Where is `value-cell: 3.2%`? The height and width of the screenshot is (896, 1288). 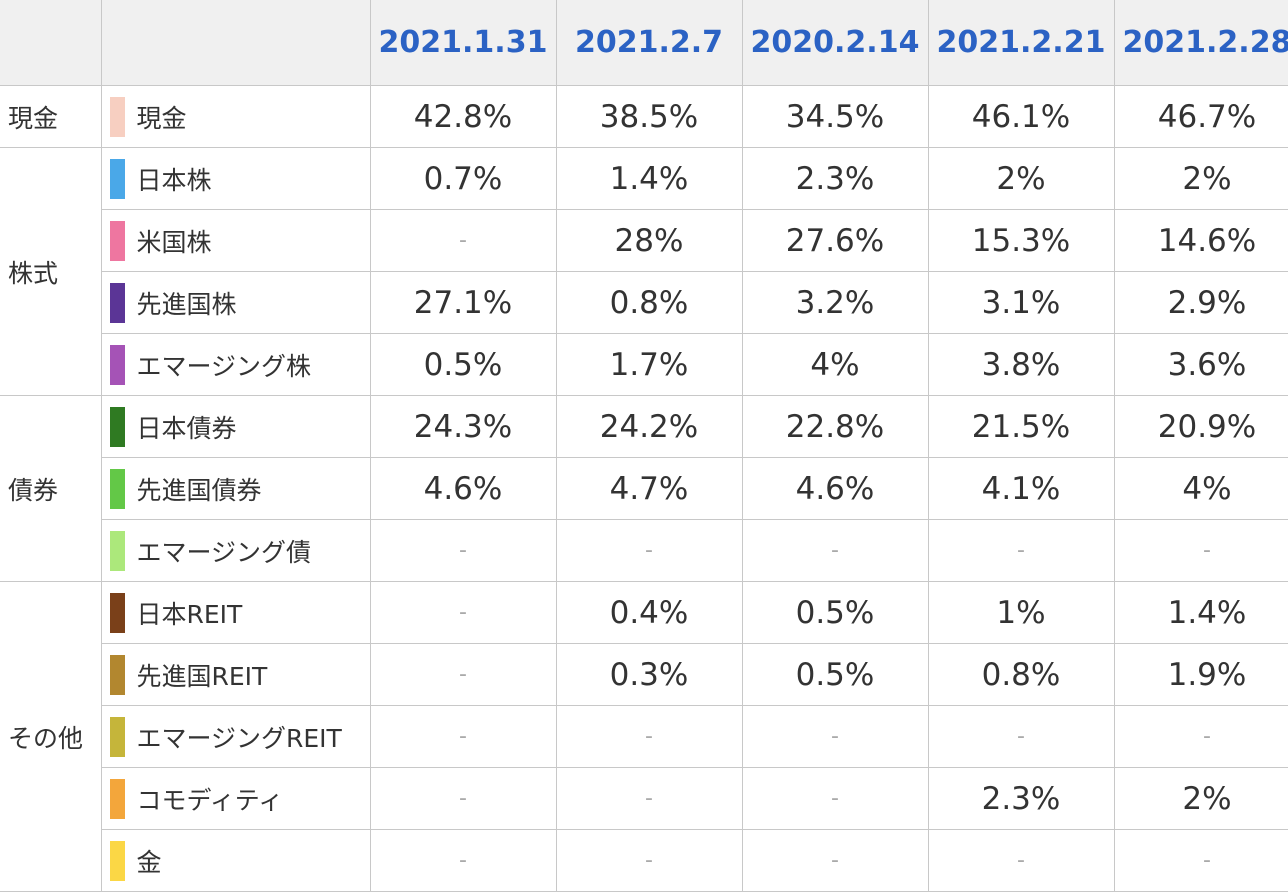
value-cell: 3.2% is located at coordinates (835, 302).